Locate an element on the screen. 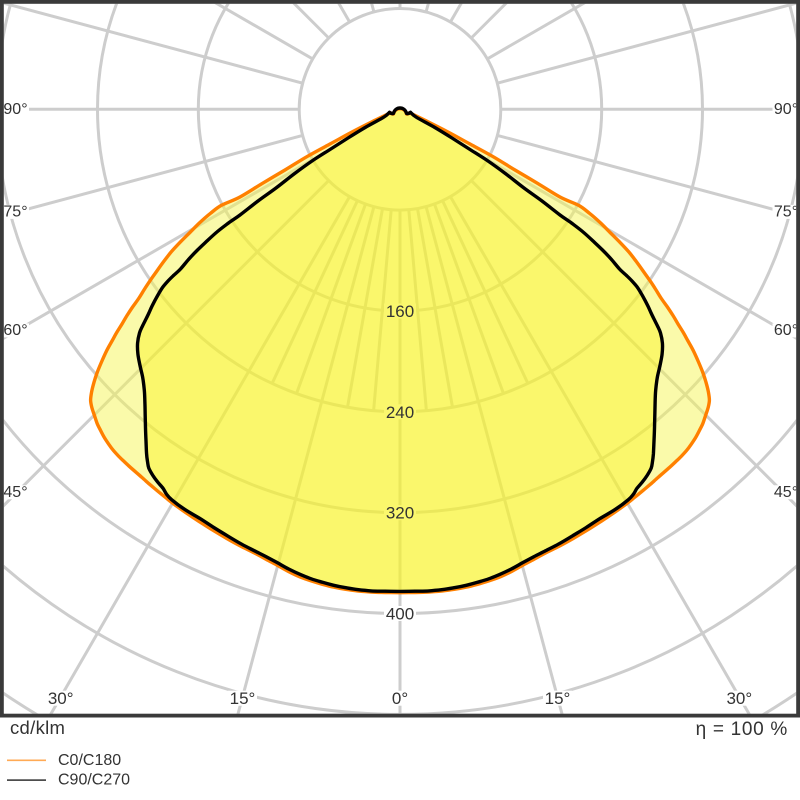  svg-text: η = 100 % is located at coordinates (742, 729).